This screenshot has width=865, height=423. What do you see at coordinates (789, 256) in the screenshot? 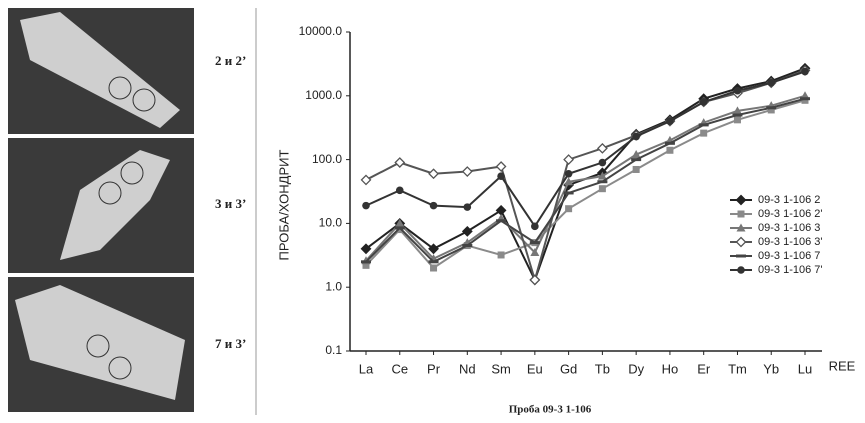
I see `legend-label: 09-3 1-106 7` at bounding box center [789, 256].